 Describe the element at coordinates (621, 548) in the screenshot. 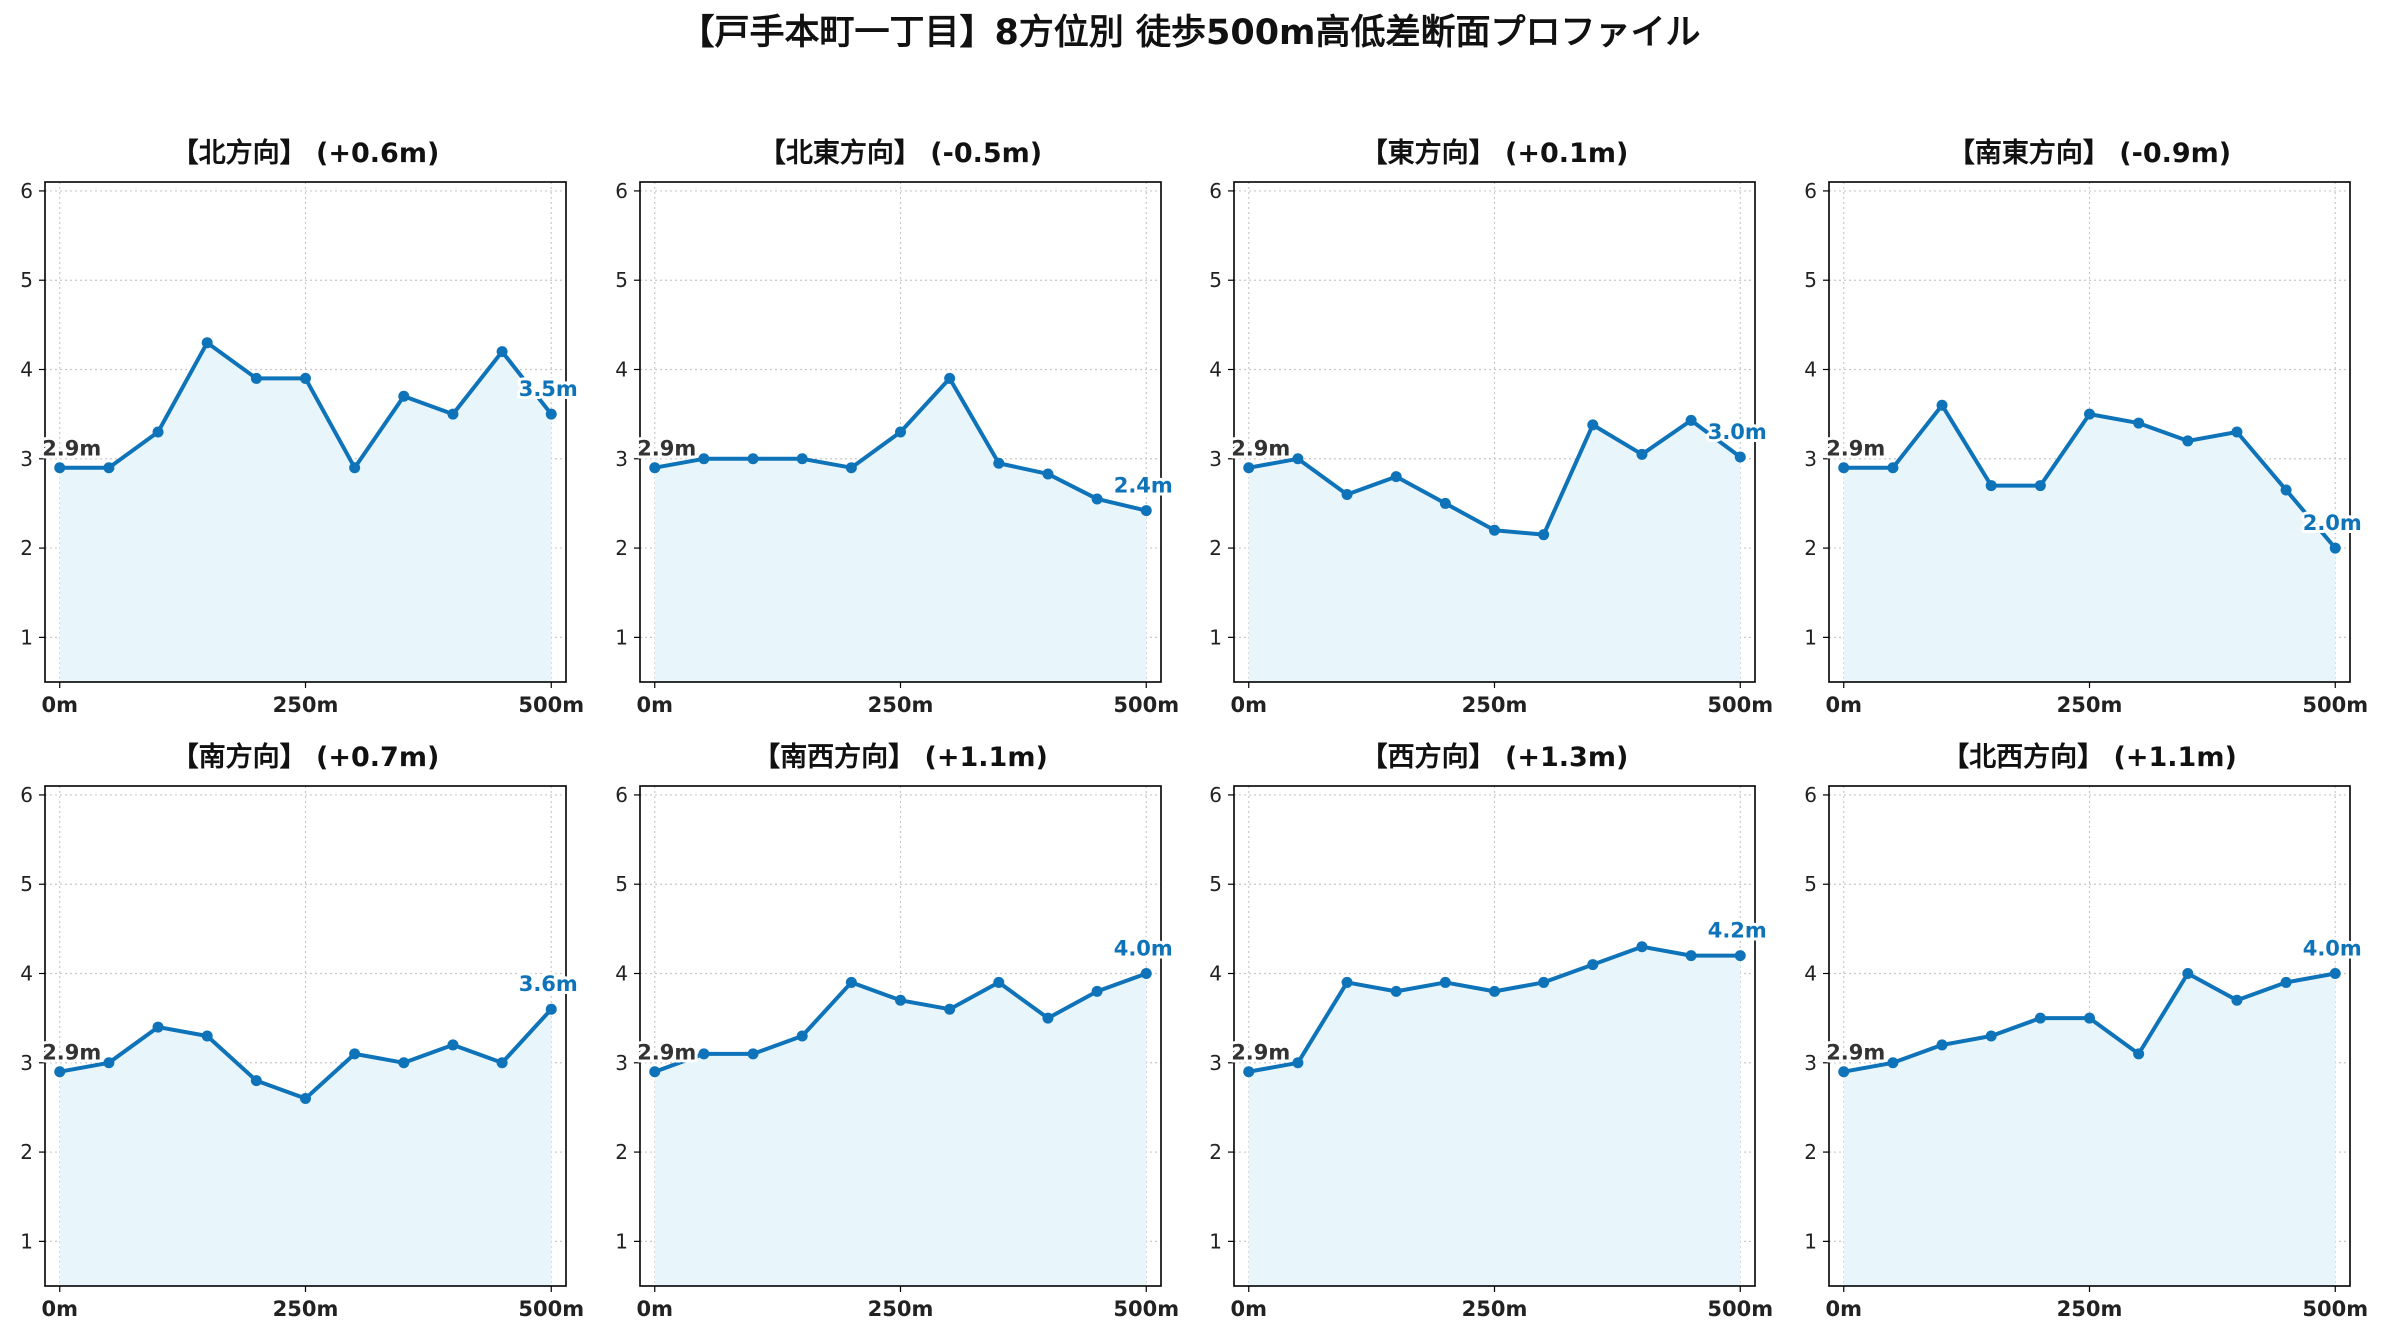

I see `ytick-label: 2` at that location.